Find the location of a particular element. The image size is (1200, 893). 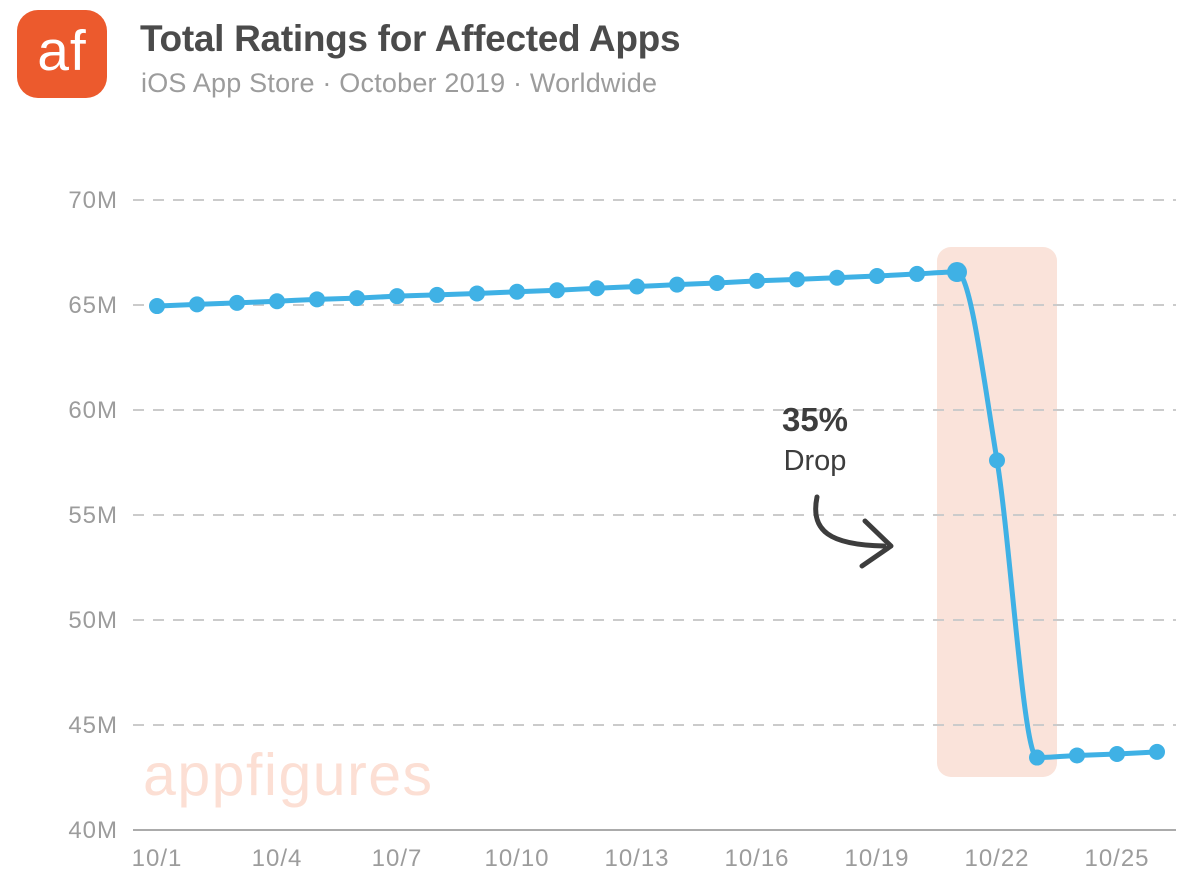

x-axis-tick-label: 10/10 is located at coordinates (516, 858).